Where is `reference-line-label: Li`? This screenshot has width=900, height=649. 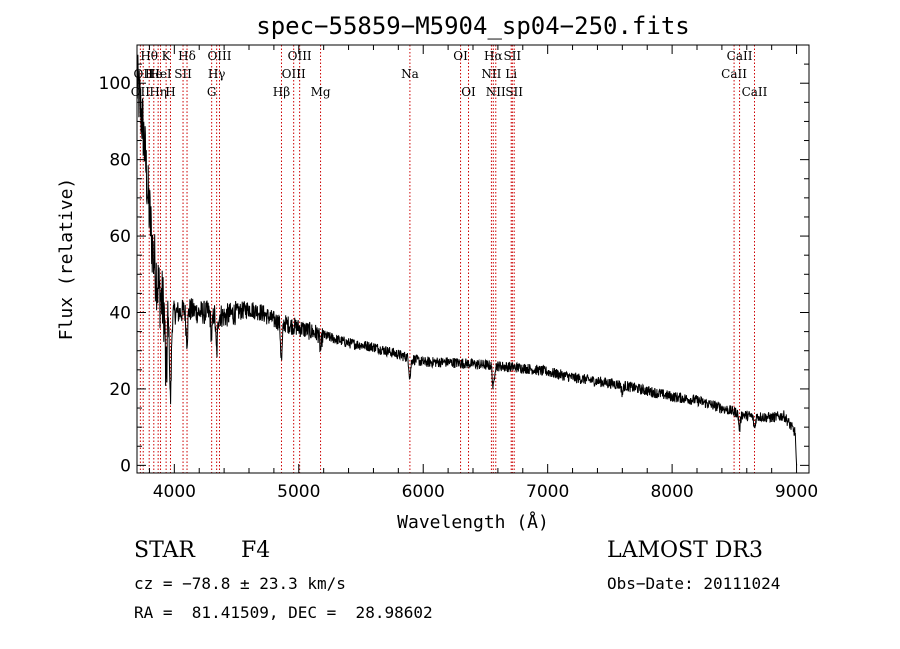 reference-line-label: Li is located at coordinates (511, 74).